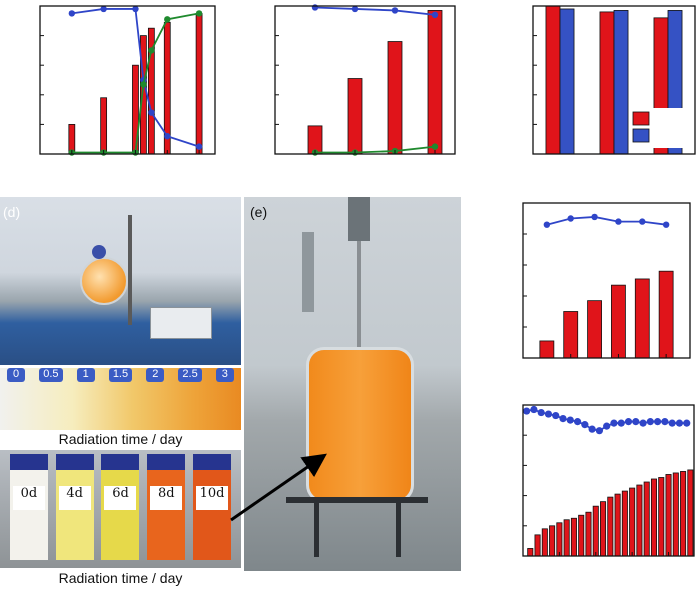 This screenshot has width=700, height=591. I want to click on vial-label: 1, so click(85, 375).